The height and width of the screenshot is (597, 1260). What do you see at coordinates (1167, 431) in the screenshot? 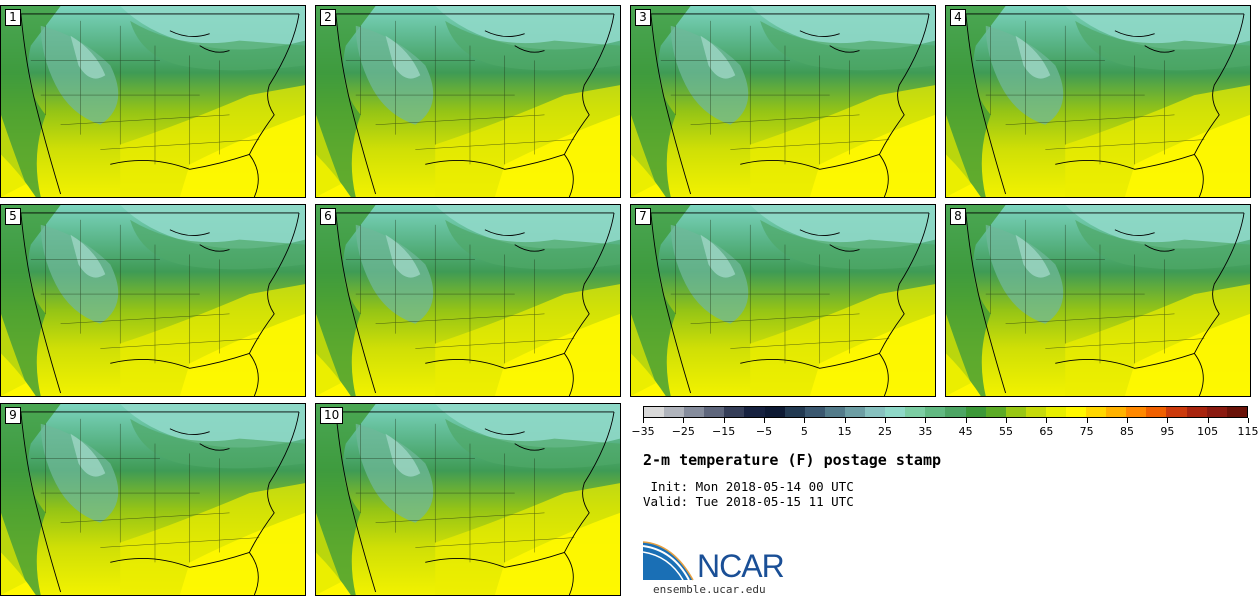
I see `colorbar-tick-label: 95` at bounding box center [1167, 431].